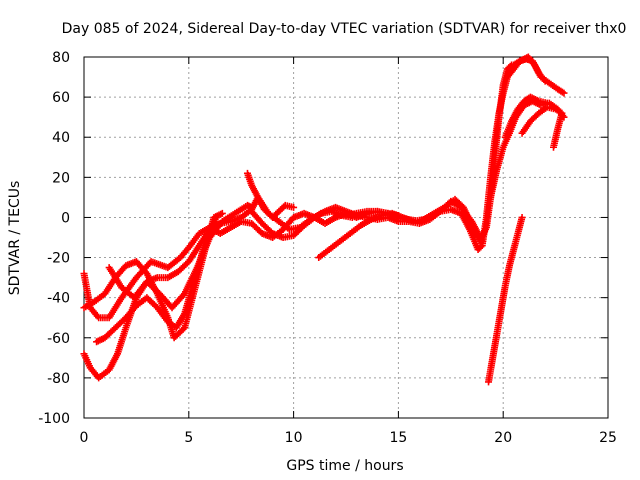 The width and height of the screenshot is (640, 480). I want to click on series-arc3, so click(152, 300).